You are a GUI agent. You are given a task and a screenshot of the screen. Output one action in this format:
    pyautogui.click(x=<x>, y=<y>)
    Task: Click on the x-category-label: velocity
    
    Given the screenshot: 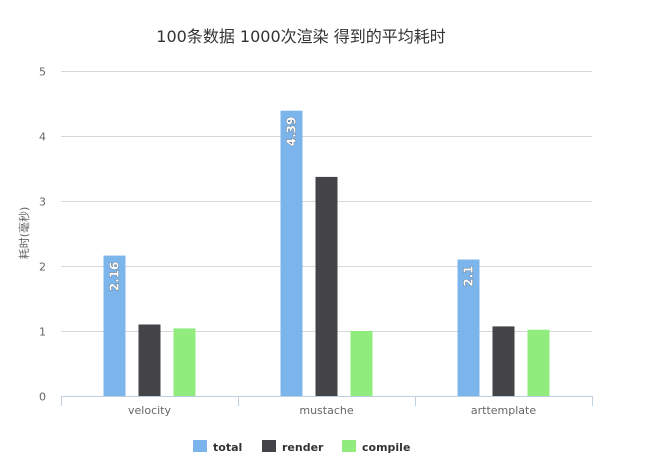 What is the action you would take?
    pyautogui.click(x=149, y=410)
    